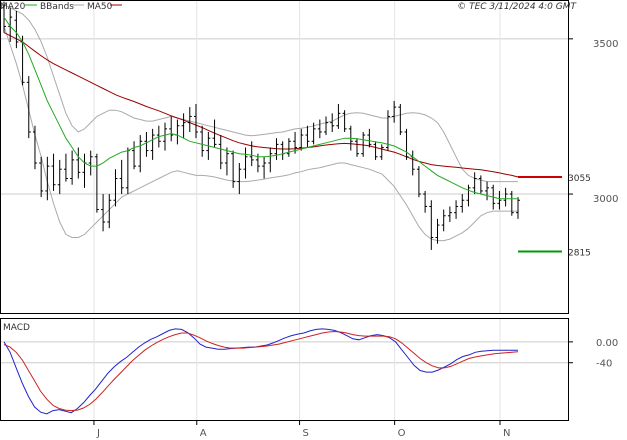 Image resolution: width=627 pixels, height=440 pixels. Describe the element at coordinates (16, 328) in the screenshot. I see `macd-label: MACD` at that location.